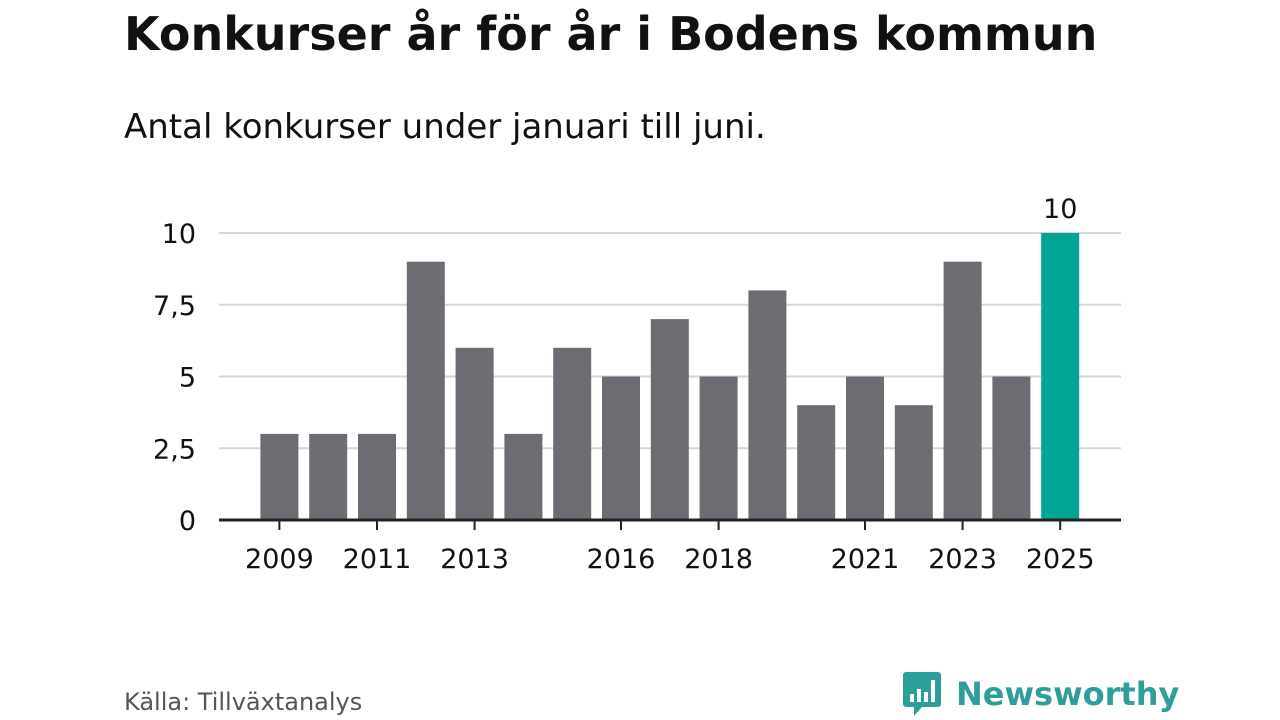  Describe the element at coordinates (1060, 559) in the screenshot. I see `x-tick-label: 2025` at that location.